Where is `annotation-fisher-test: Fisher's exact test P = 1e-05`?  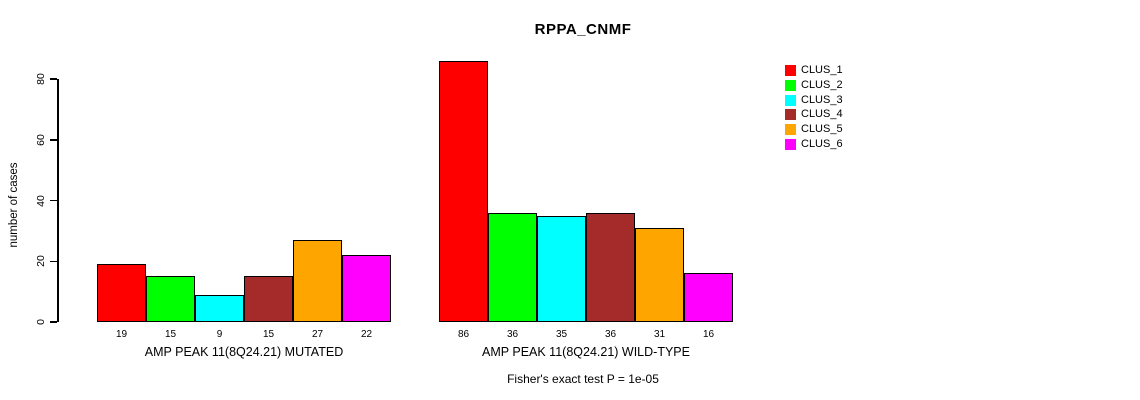
annotation-fisher-test: Fisher's exact test P = 1e-05 is located at coordinates (583, 379).